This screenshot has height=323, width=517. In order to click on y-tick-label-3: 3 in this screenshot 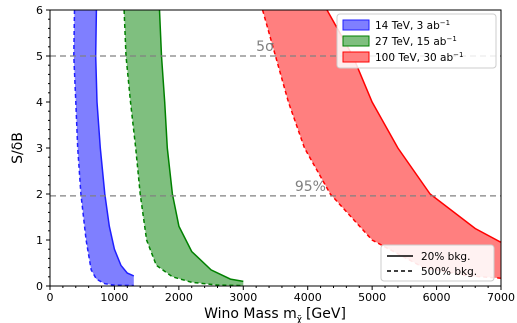, I will do `click(39, 148)`.